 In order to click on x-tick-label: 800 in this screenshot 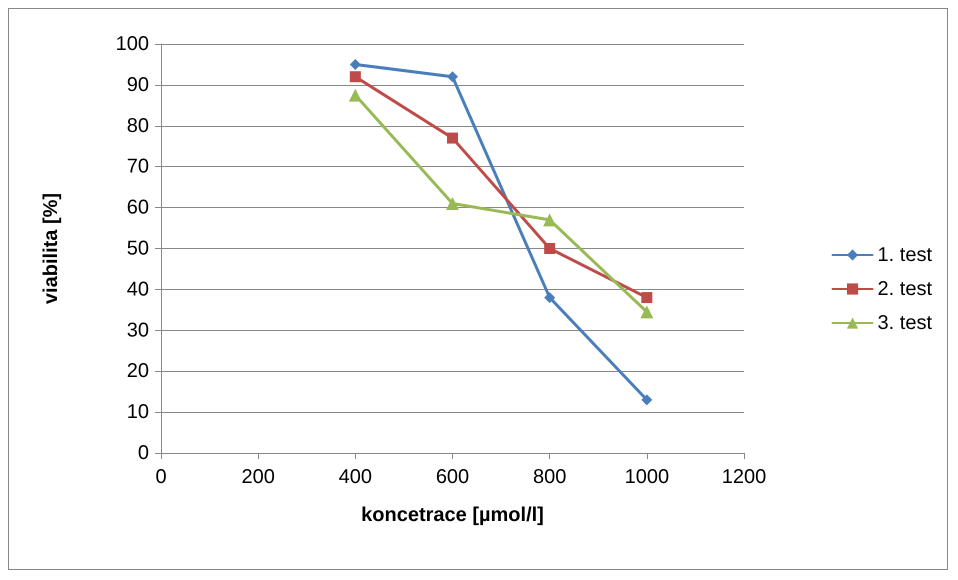, I will do `click(549, 477)`.